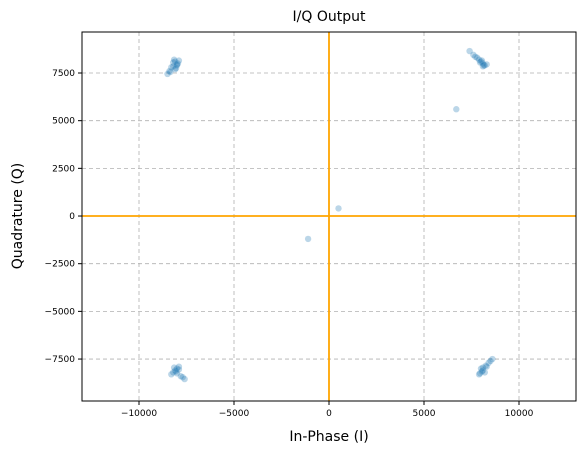  Describe the element at coordinates (60, 265) in the screenshot. I see `y-tick-label: −2500` at that location.